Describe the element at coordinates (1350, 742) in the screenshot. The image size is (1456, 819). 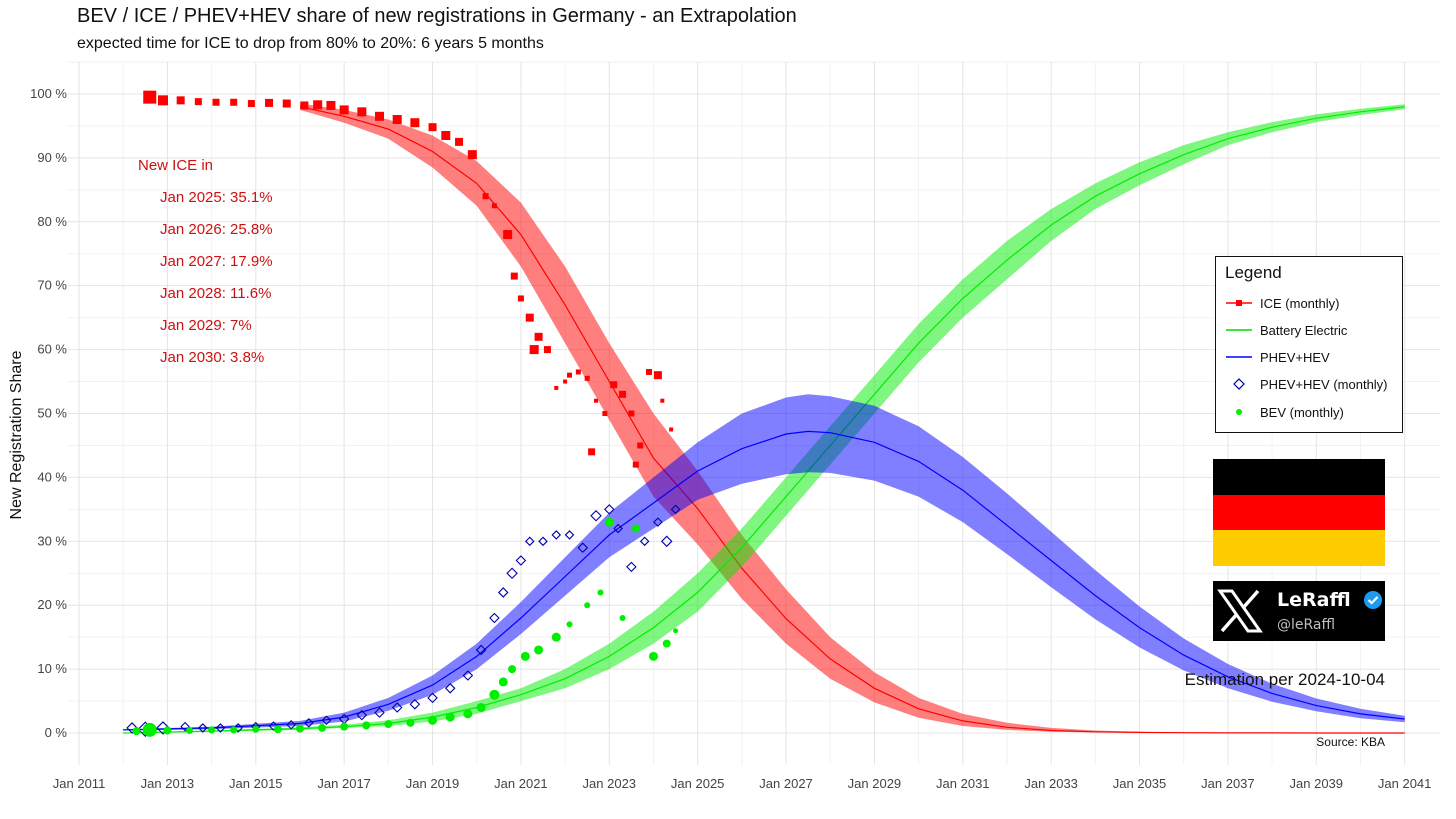
I see `source-note: Source: KBA` at that location.